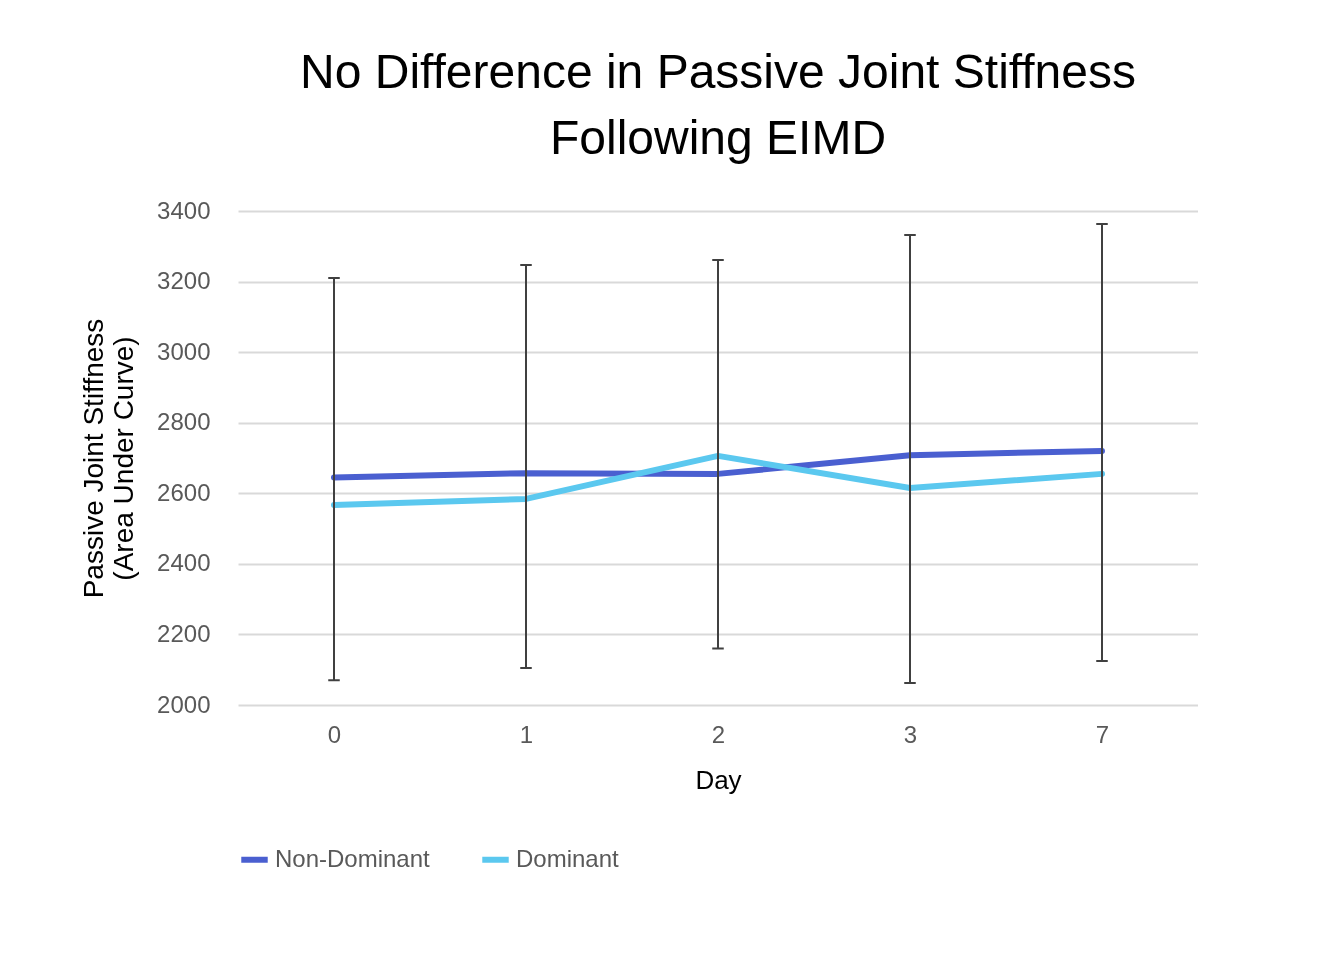  What do you see at coordinates (718, 734) in the screenshot?
I see `x-tick-label: 2` at bounding box center [718, 734].